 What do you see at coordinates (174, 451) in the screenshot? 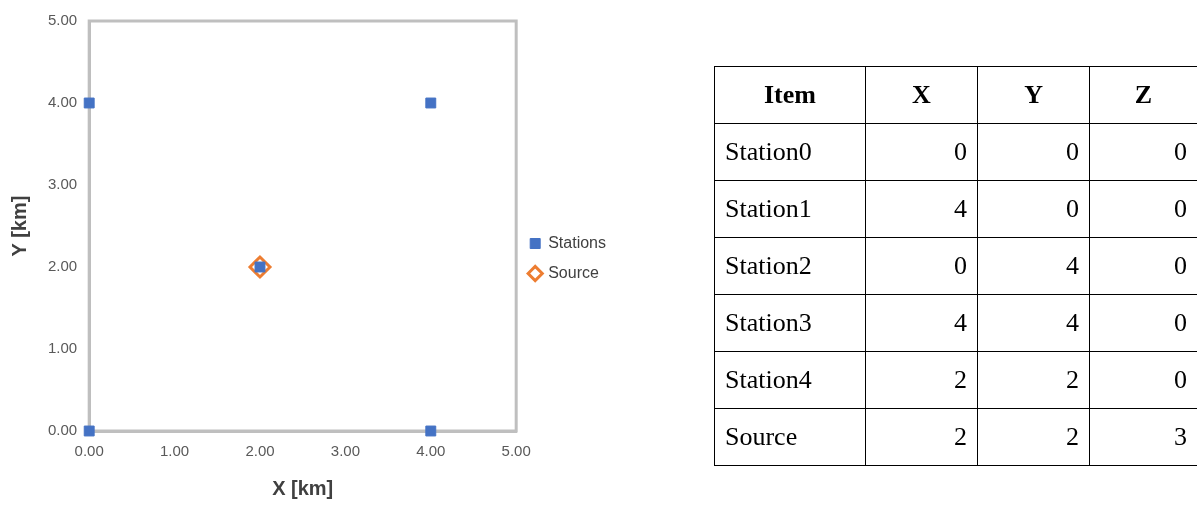
I see `x-tick-label: 1.00` at bounding box center [174, 451].